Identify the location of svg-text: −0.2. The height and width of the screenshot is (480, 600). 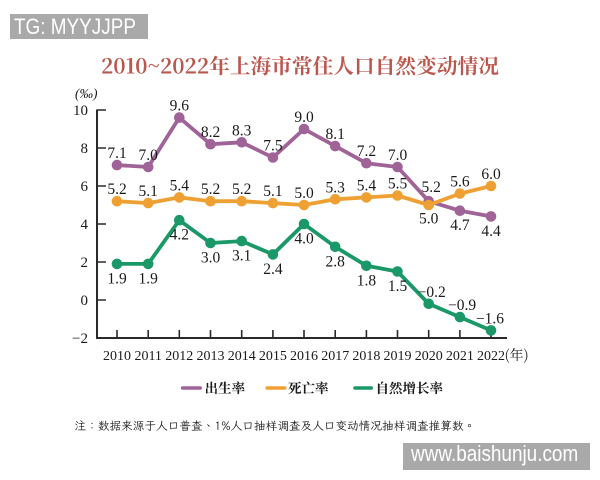
(432, 292).